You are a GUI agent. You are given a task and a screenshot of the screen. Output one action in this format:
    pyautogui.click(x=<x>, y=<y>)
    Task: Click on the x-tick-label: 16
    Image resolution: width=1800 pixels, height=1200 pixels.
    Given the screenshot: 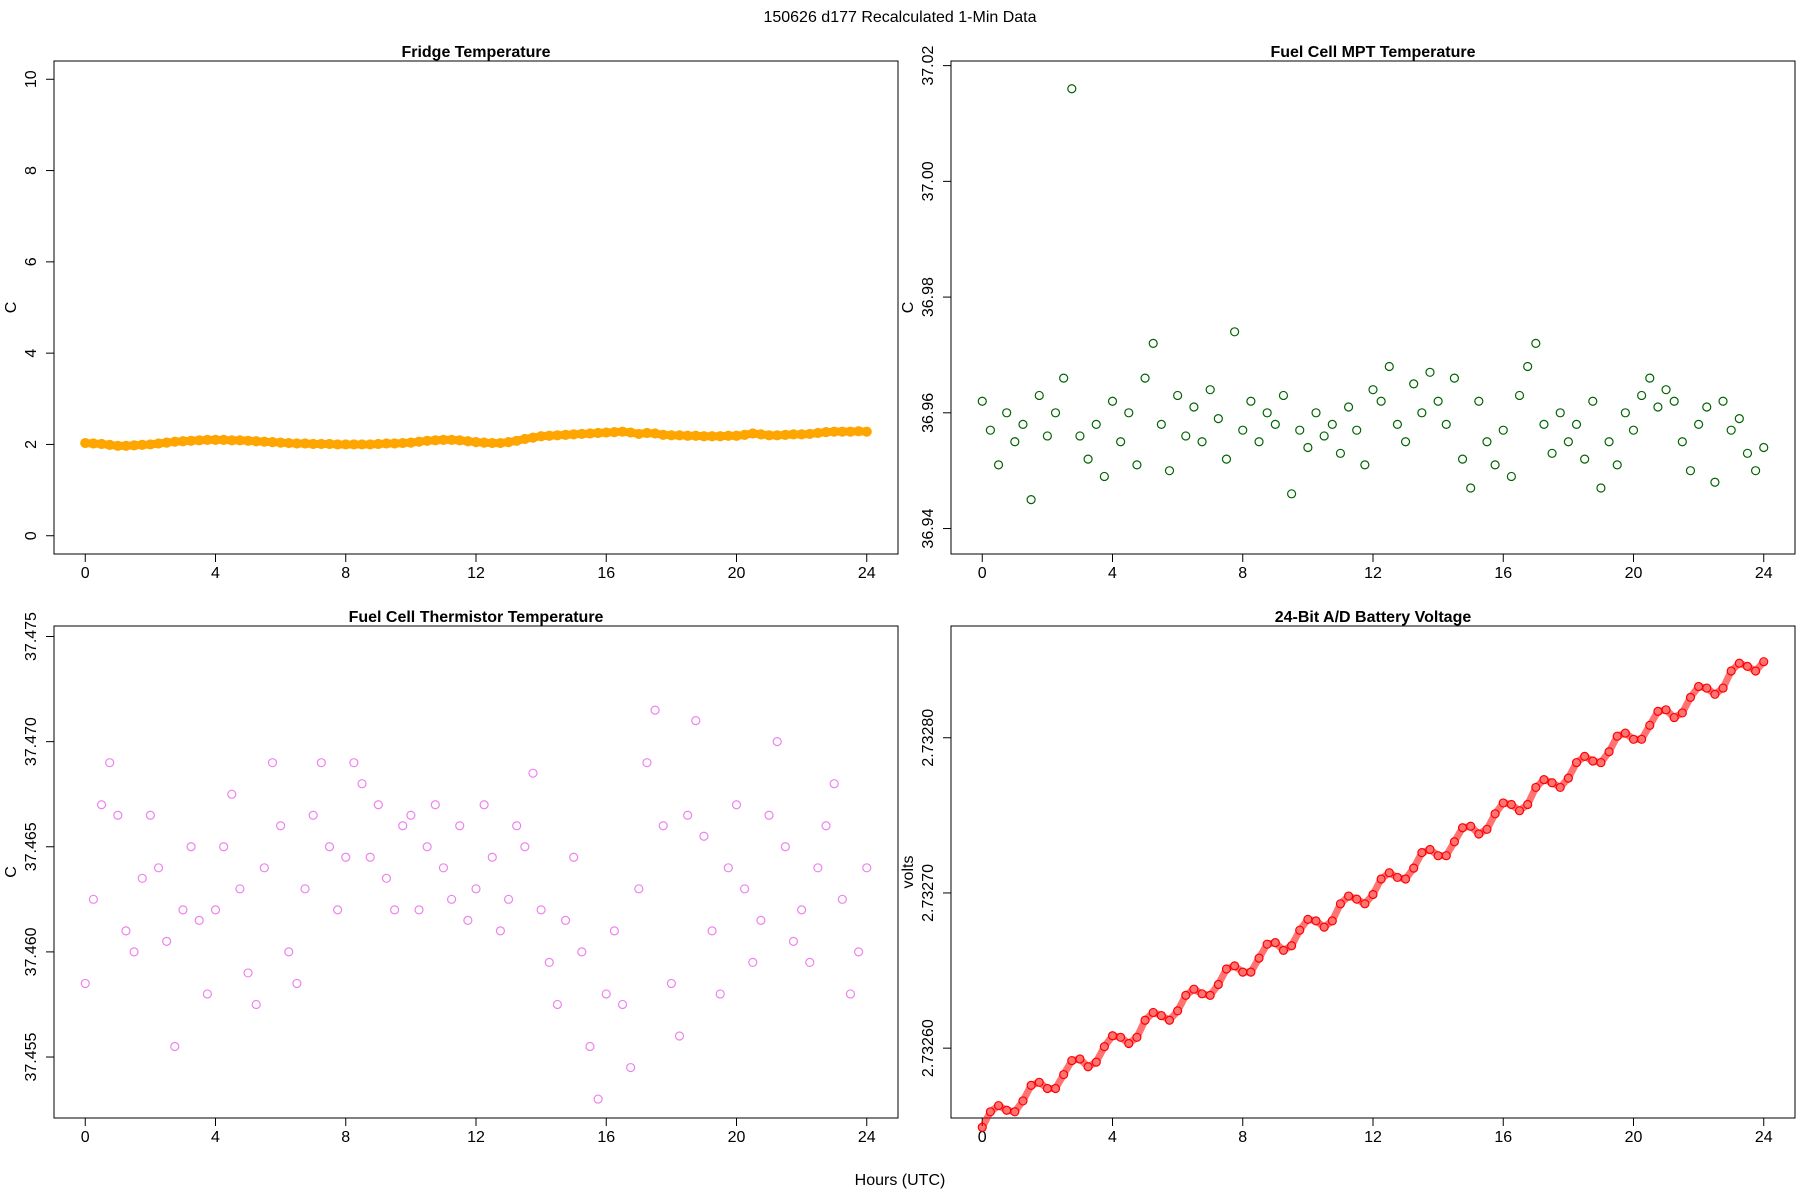 What is the action you would take?
    pyautogui.click(x=1503, y=573)
    